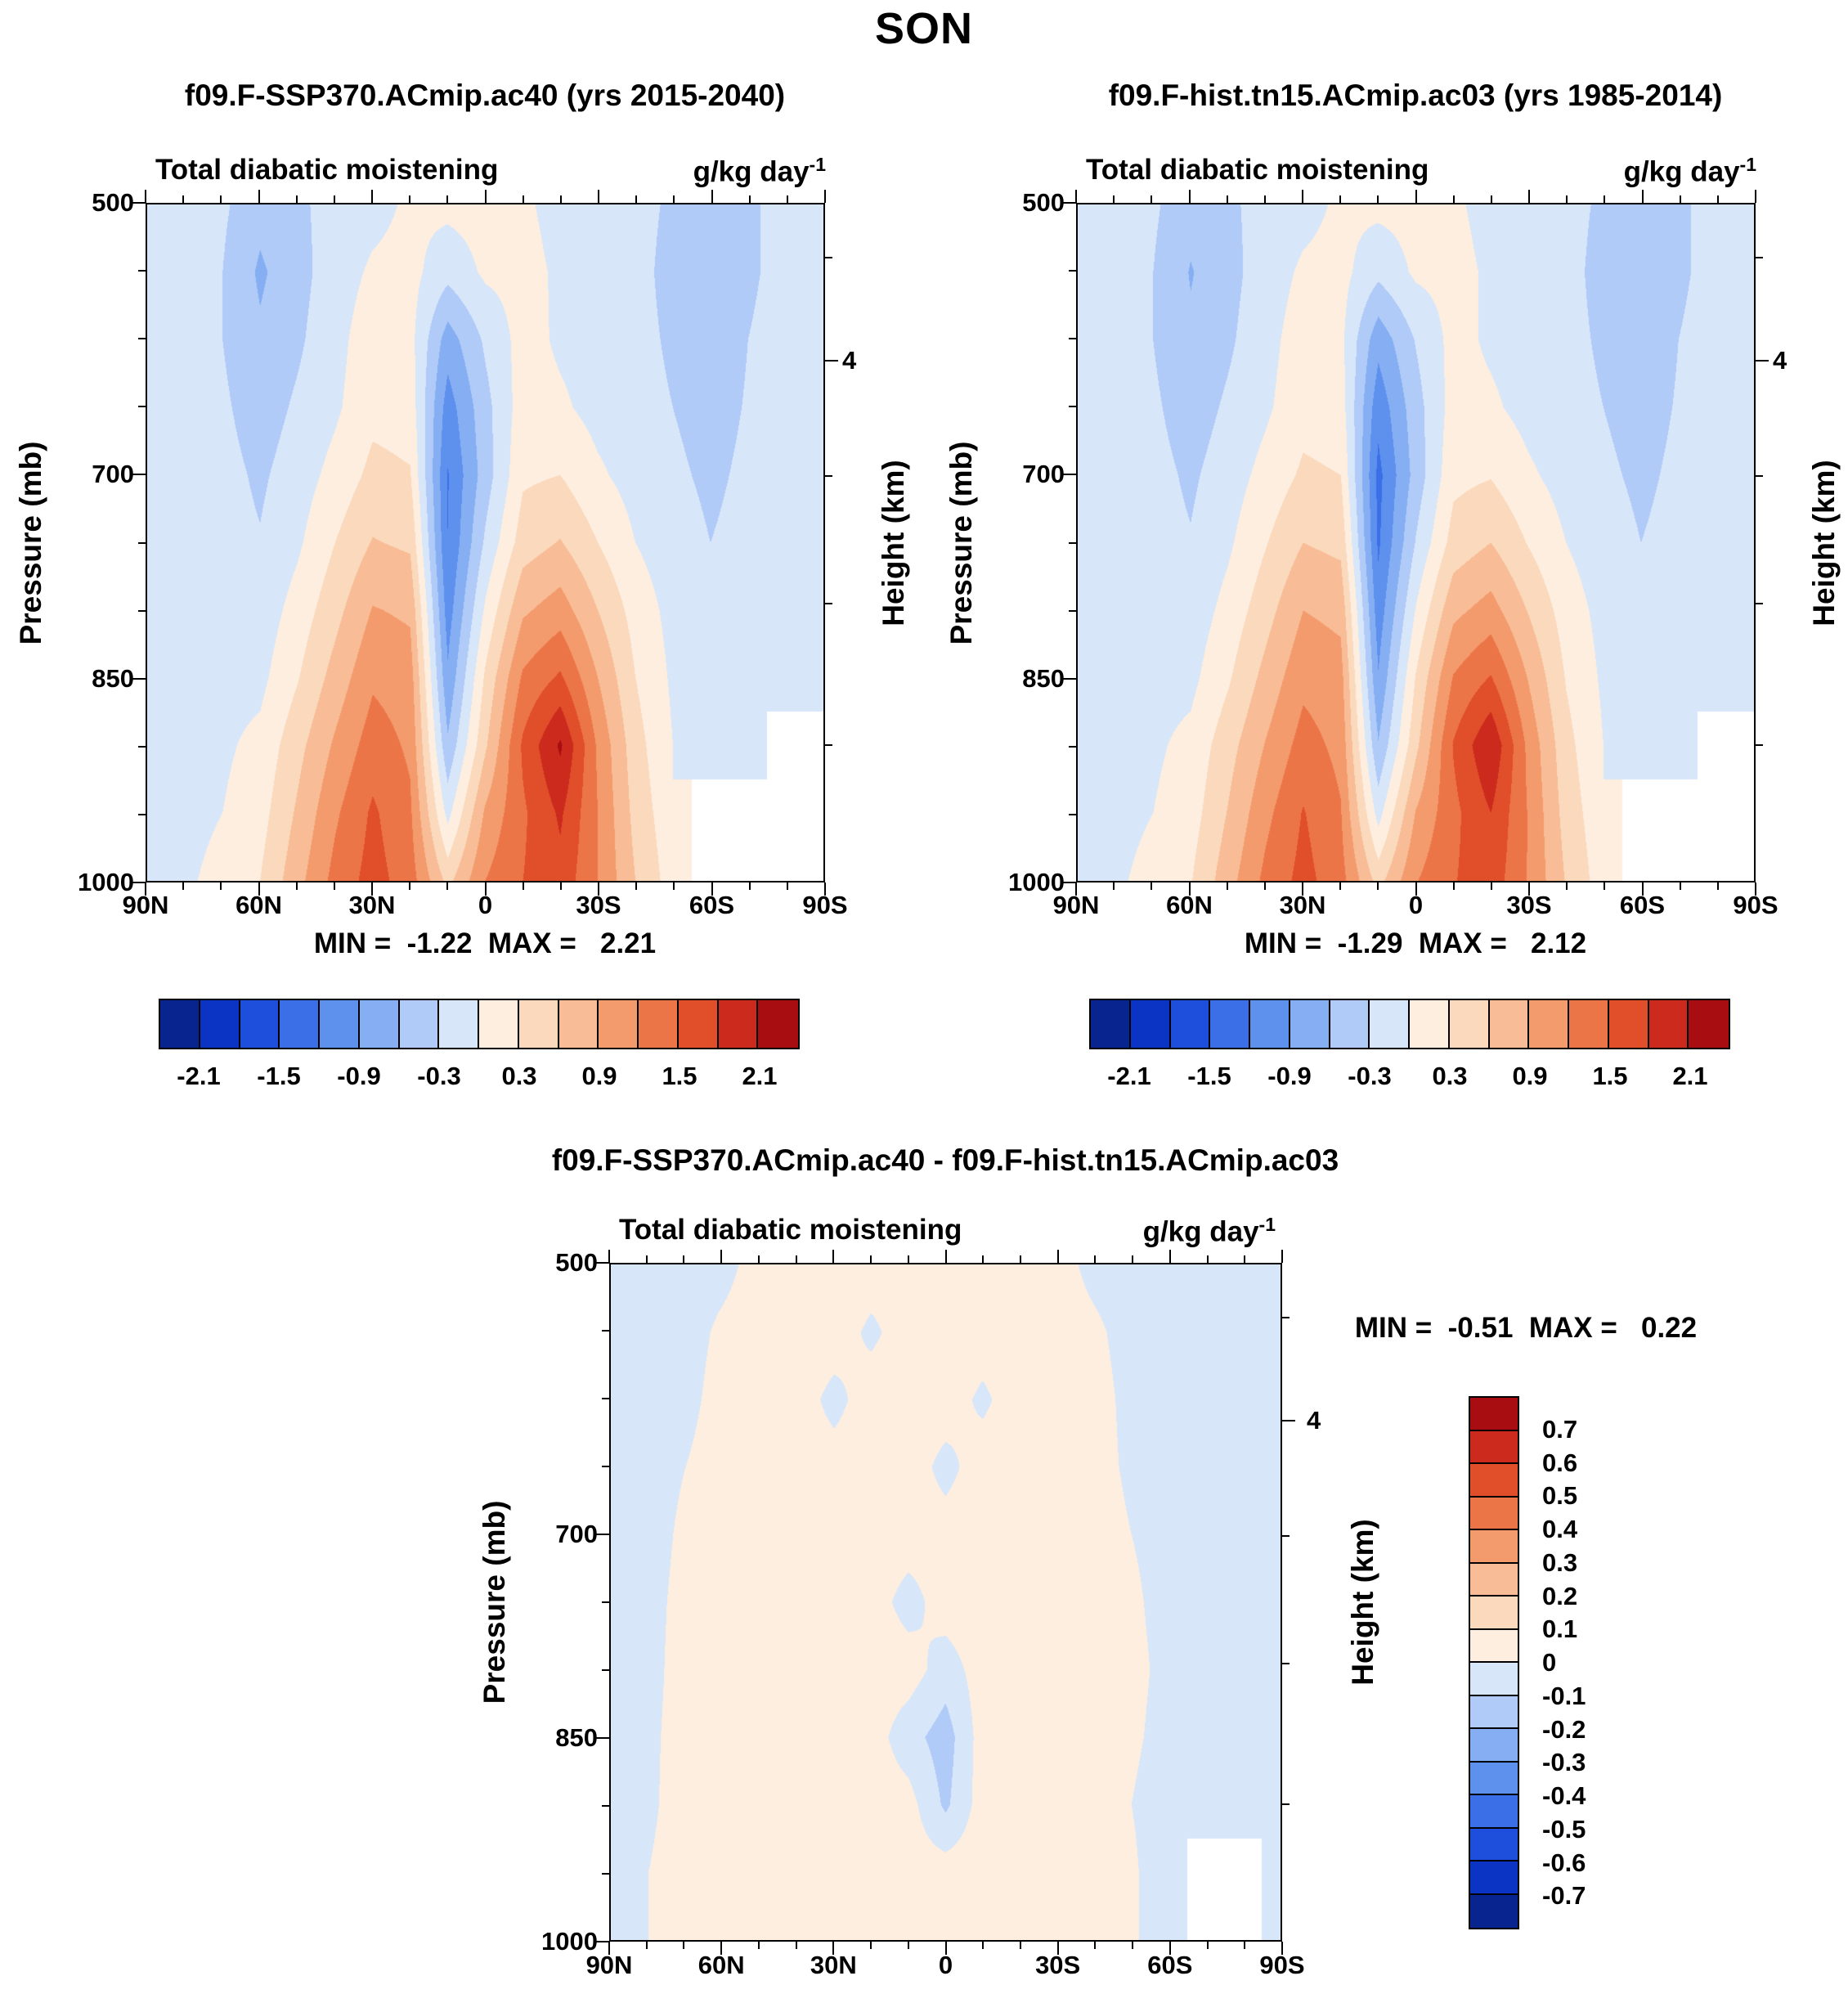  What do you see at coordinates (485, 96) in the screenshot?
I see `panel-title: f09.F-SSP370.ACmip.ac40 (yrs 2015-2040)` at bounding box center [485, 96].